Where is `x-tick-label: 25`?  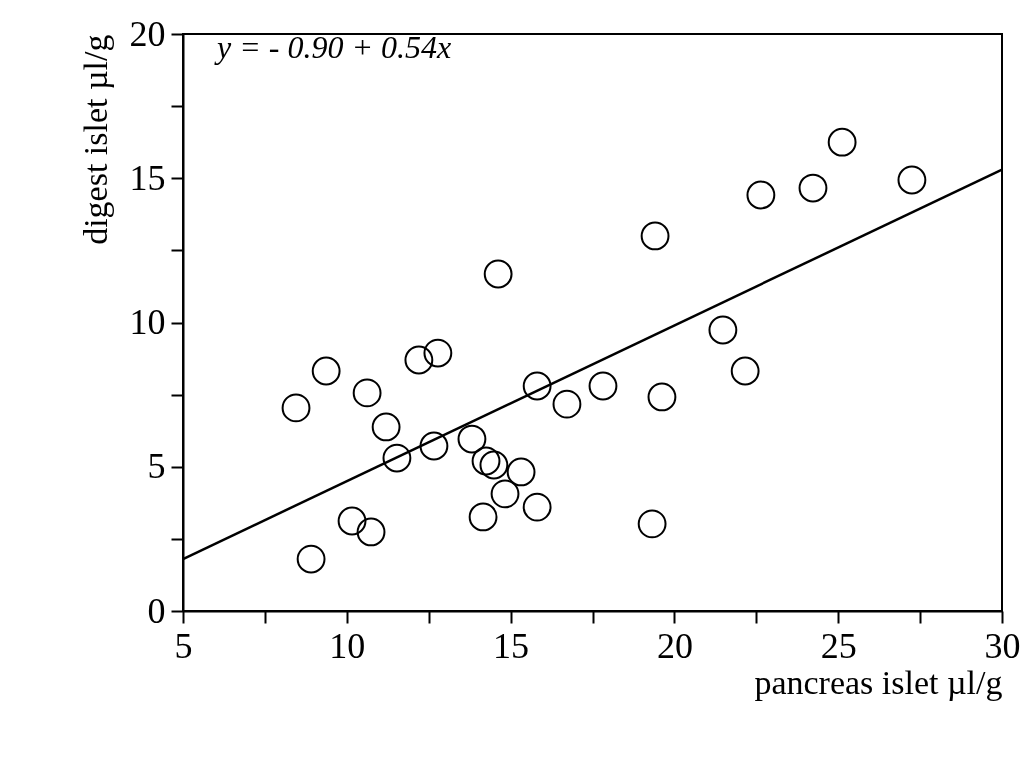
x-tick-label: 25 is located at coordinates (838, 645).